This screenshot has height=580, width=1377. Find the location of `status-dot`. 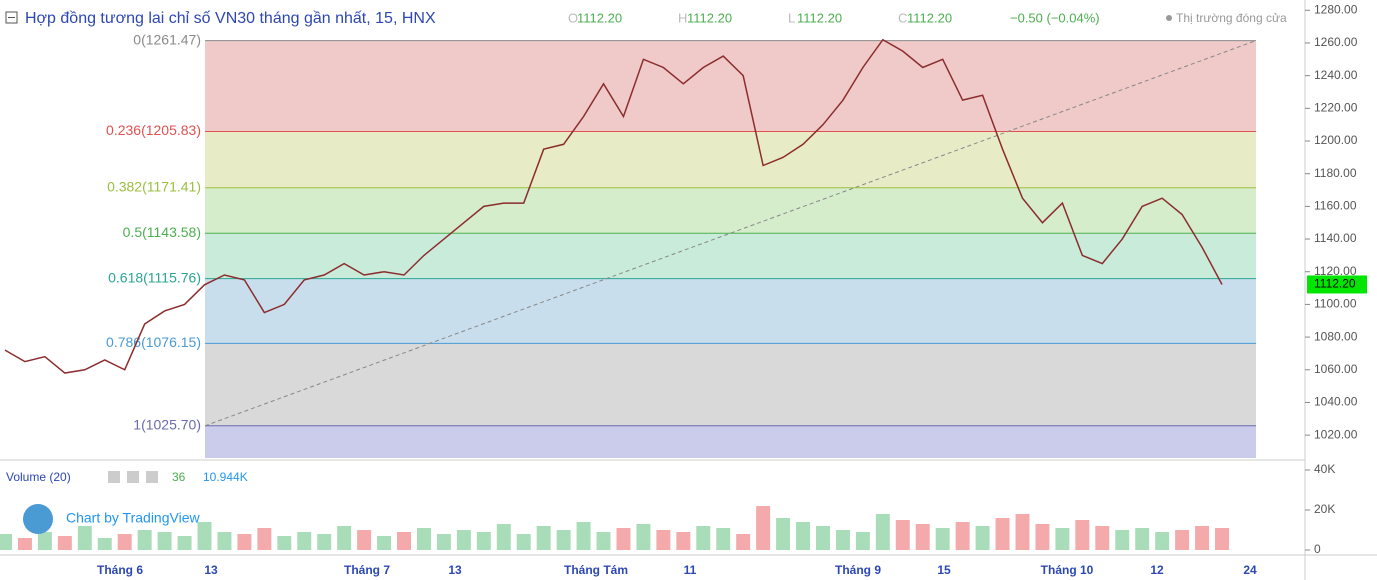

status-dot is located at coordinates (1169, 18).